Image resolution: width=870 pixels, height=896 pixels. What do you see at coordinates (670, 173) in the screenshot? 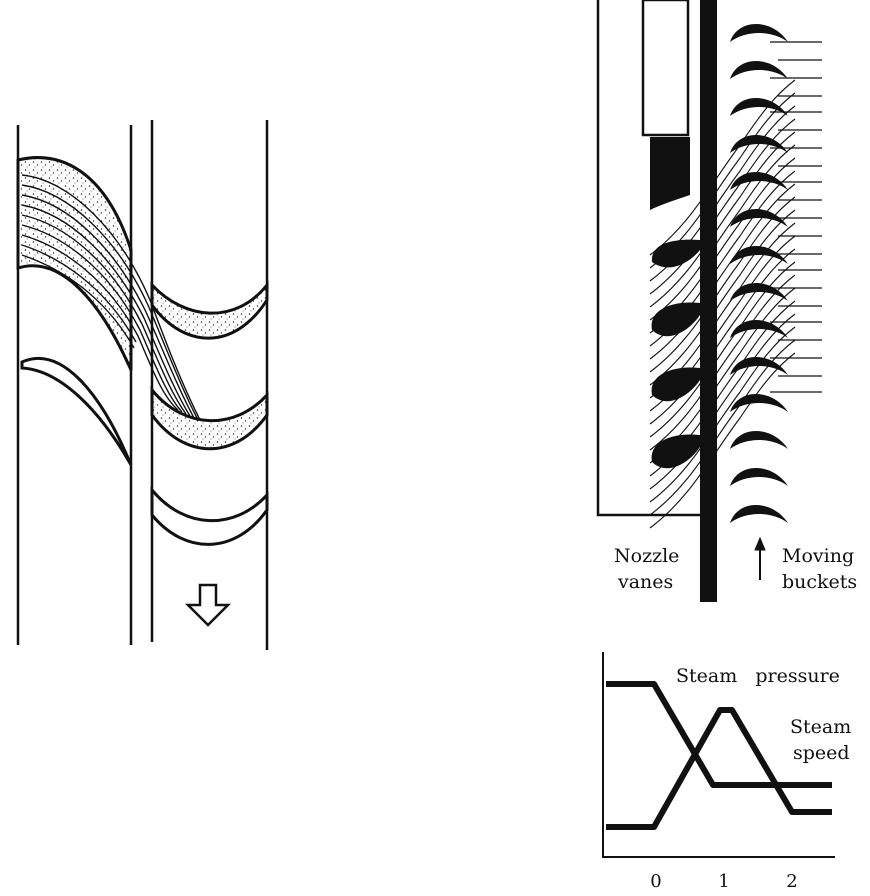
I see `nozzle-solid-block` at bounding box center [670, 173].